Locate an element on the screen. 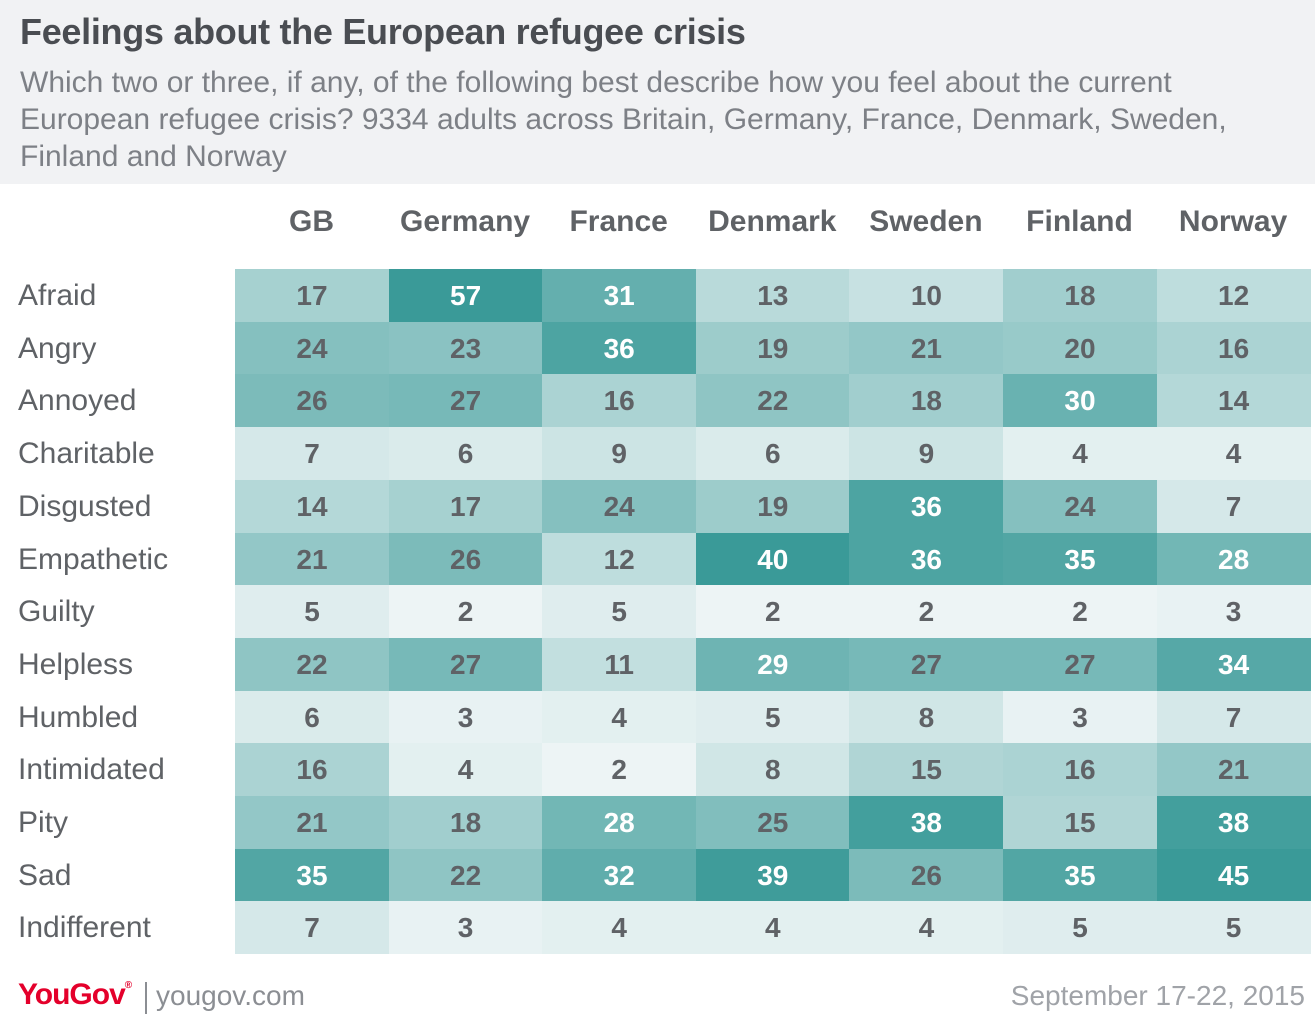 The image size is (1315, 1016). row-label-charitable: Charitable is located at coordinates (86, 454).